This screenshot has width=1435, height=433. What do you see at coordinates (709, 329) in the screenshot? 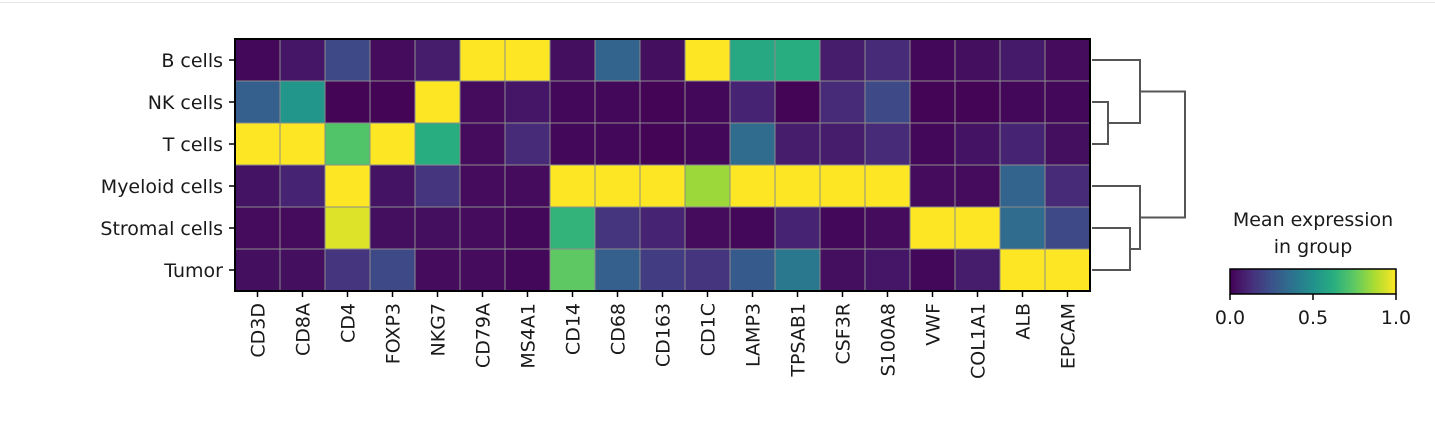
I see `column-label: CD1C` at bounding box center [709, 329].